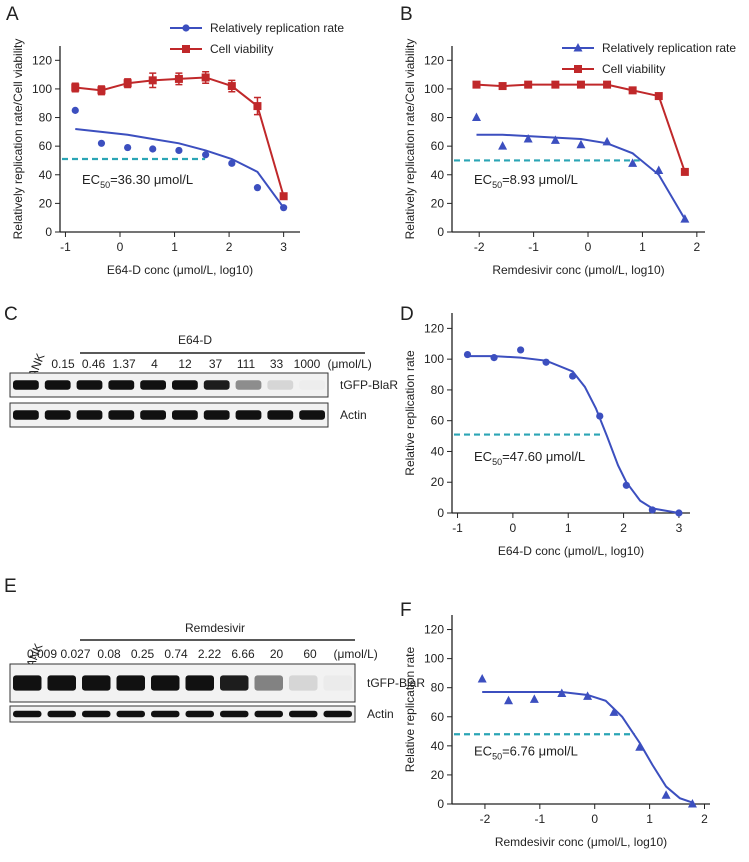  Describe the element at coordinates (543, 456) in the screenshot. I see `annotation-text: =47.60 μmol/L` at that location.